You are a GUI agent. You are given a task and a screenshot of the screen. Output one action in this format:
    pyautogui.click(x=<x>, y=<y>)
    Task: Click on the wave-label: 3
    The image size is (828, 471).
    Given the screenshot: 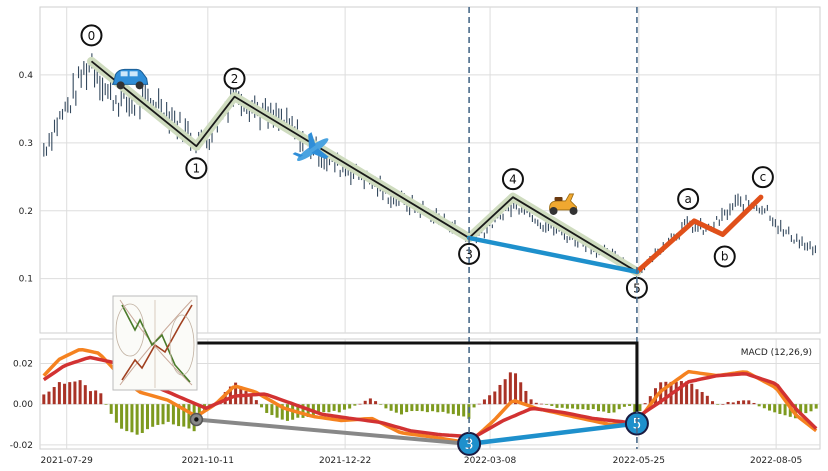 What is the action you would take?
    pyautogui.click(x=469, y=254)
    